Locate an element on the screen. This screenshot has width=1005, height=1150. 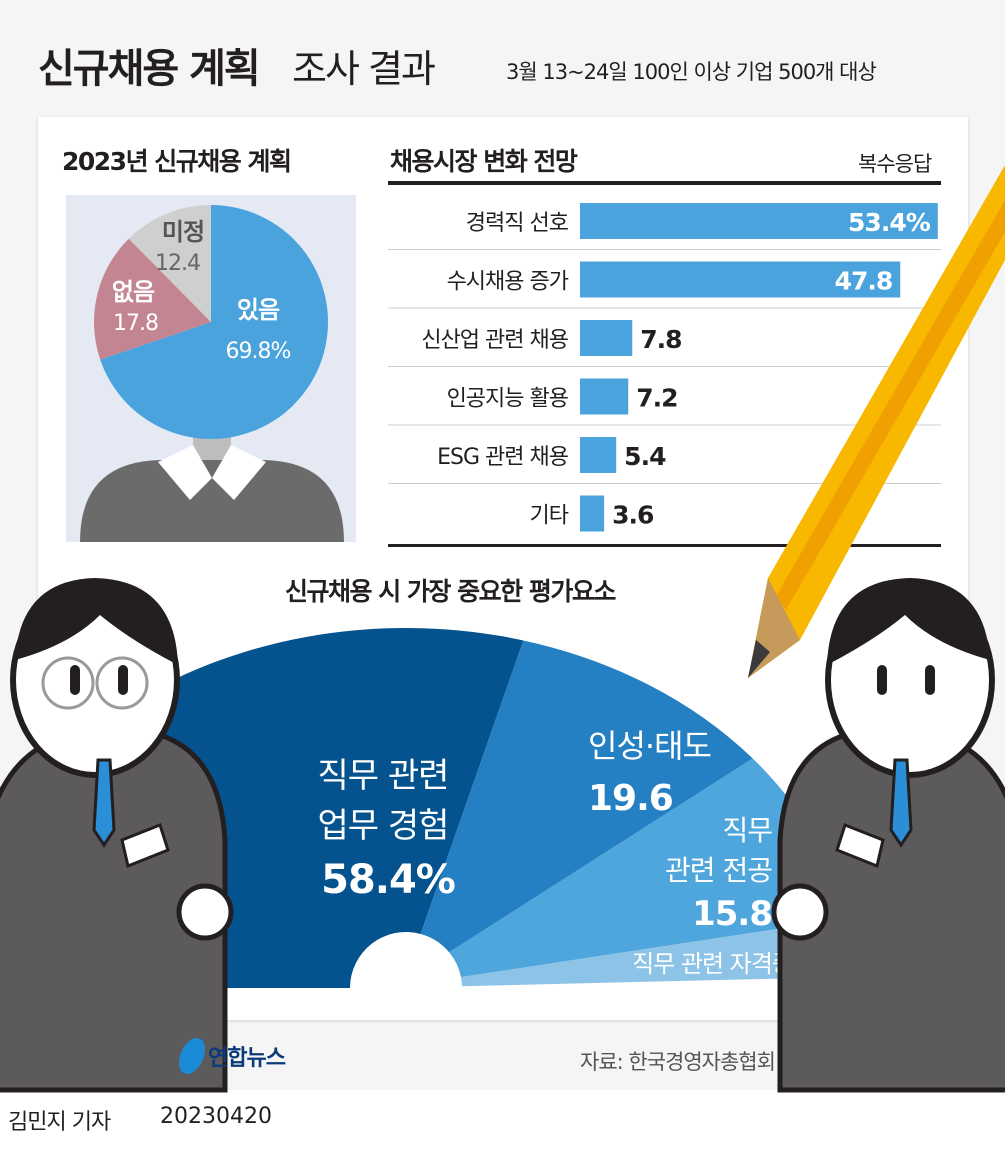
right-person-hand is located at coordinates (800, 912).